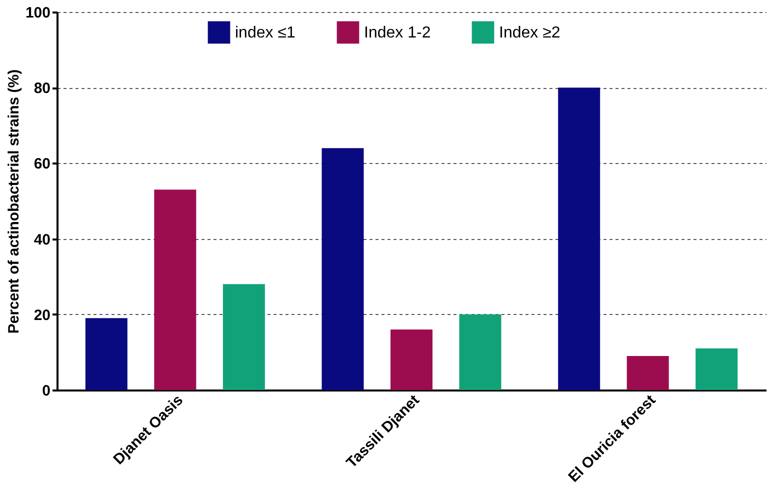 Image resolution: width=771 pixels, height=490 pixels. Describe the element at coordinates (42, 89) in the screenshot. I see `y-tick-label: 80` at that location.